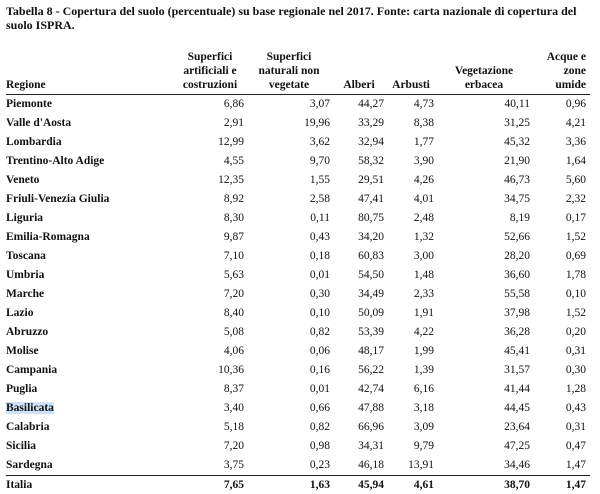  I want to click on region-name: Toscana, so click(26, 255).